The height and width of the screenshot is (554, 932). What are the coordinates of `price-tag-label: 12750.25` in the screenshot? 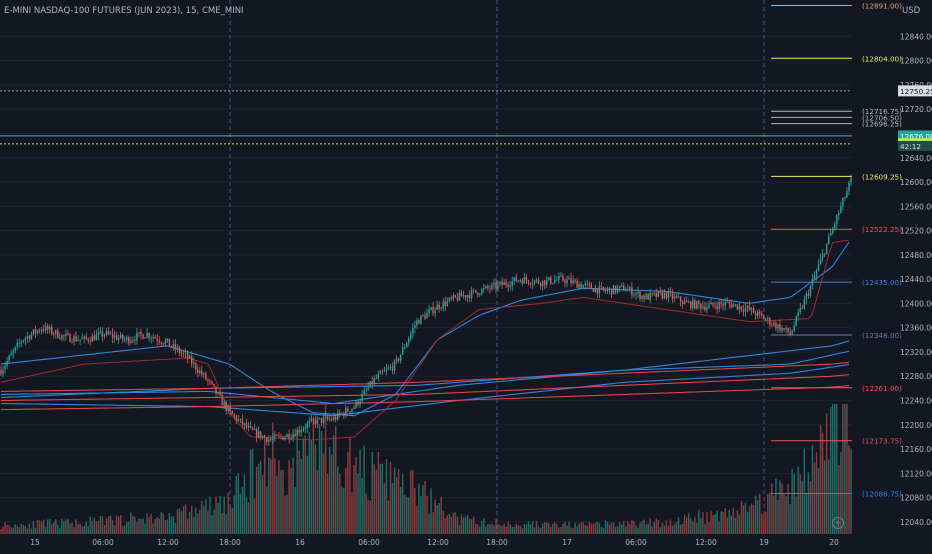 It's located at (916, 91).